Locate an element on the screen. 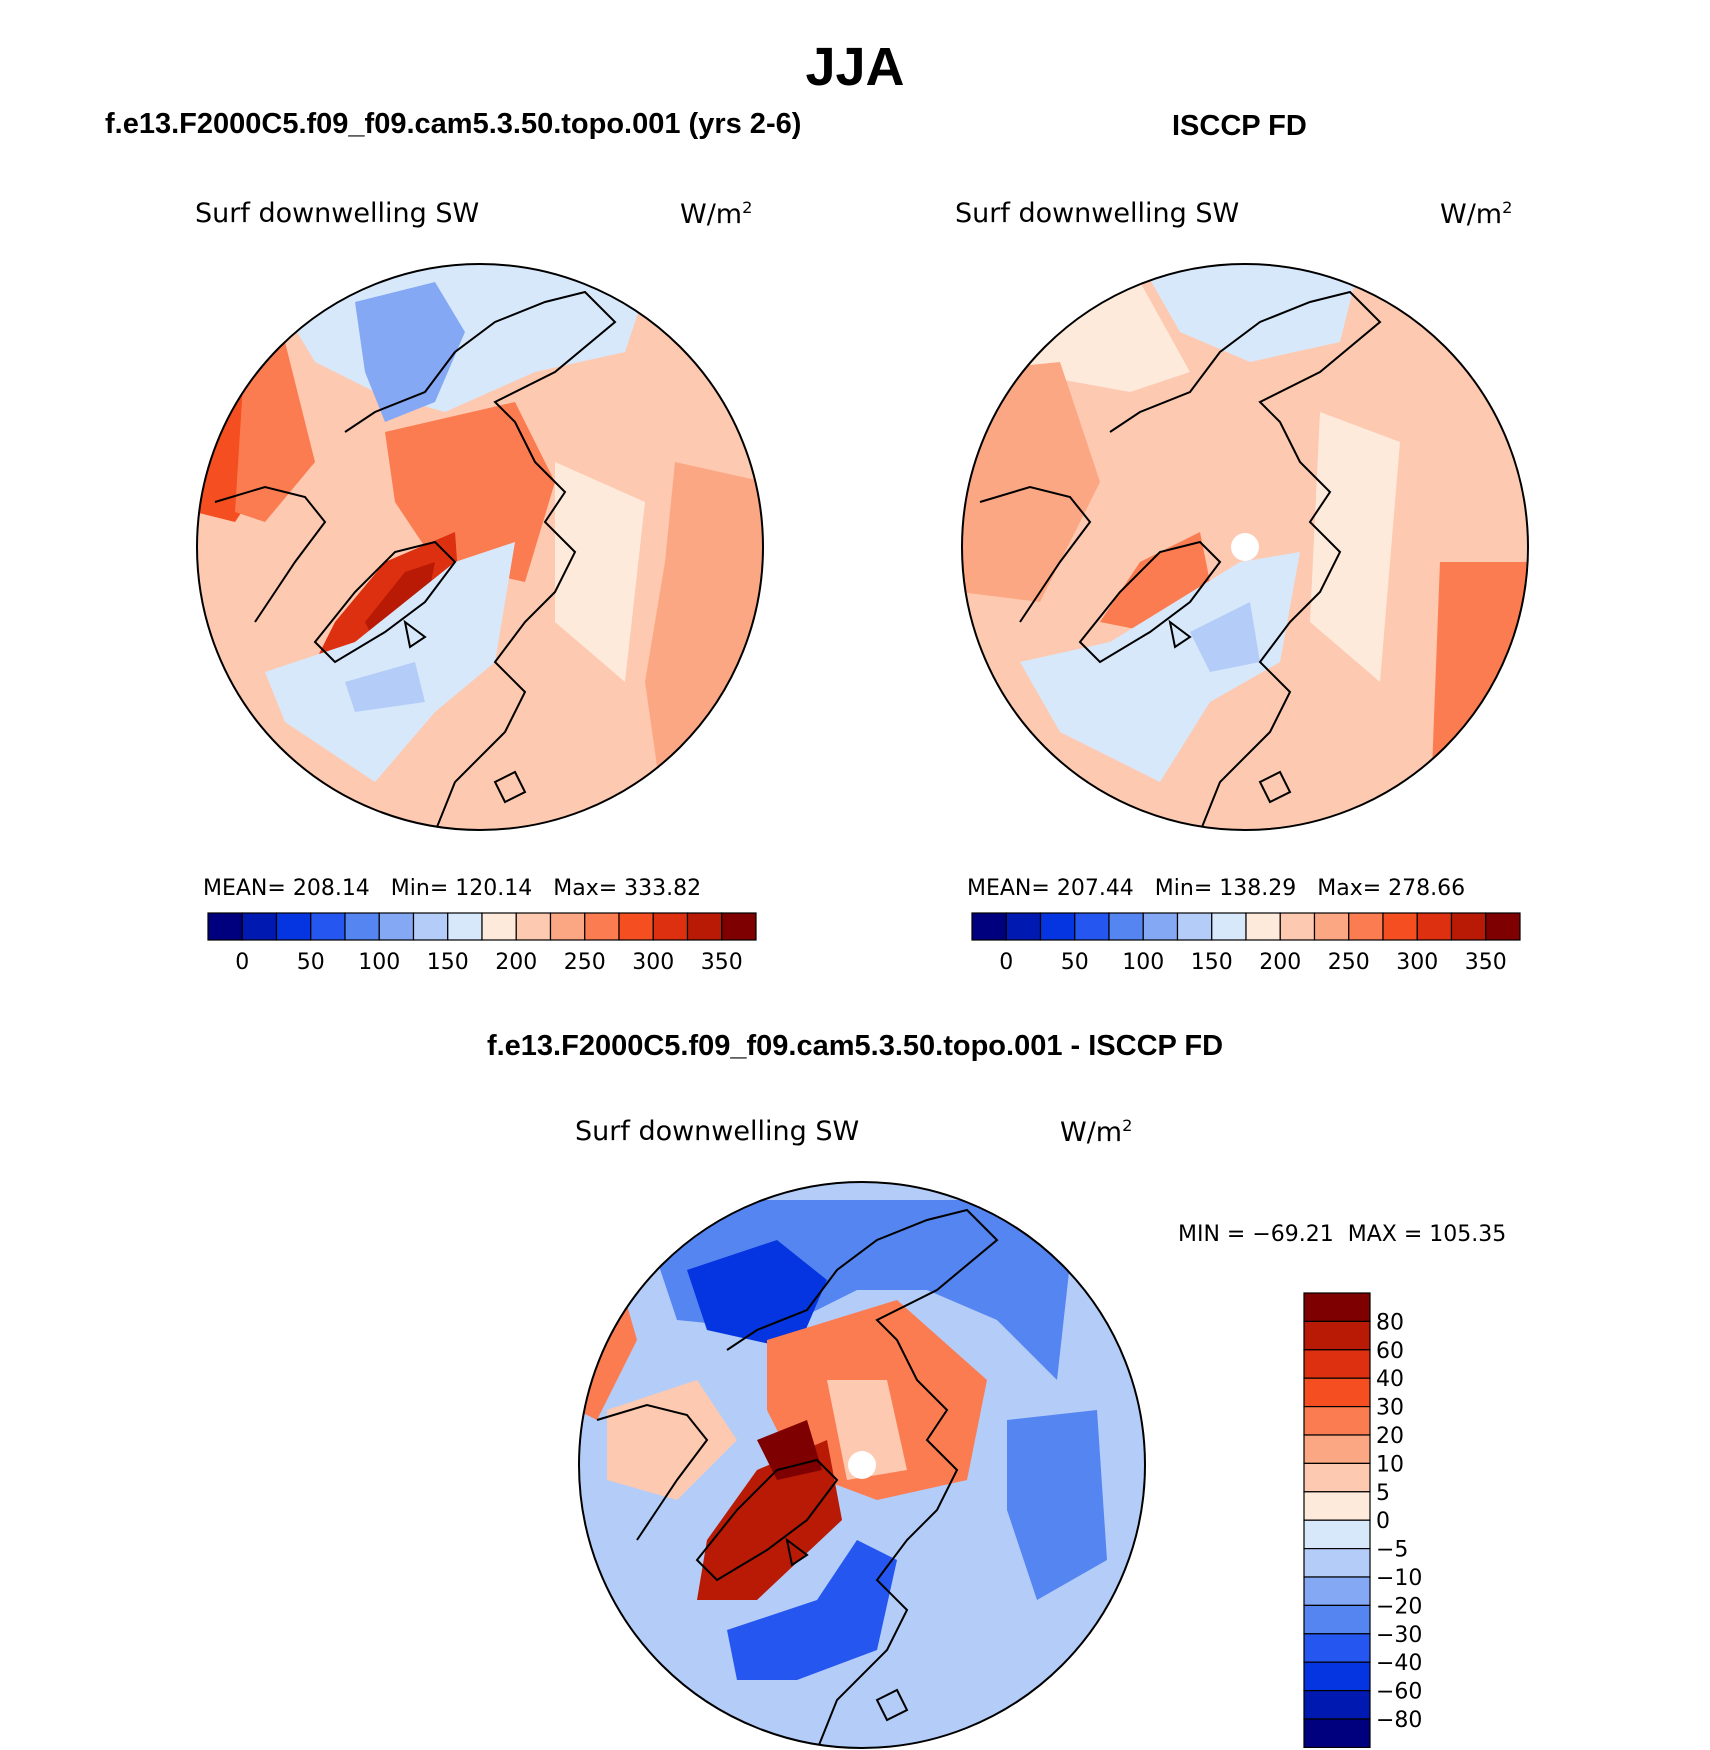 Image resolution: width=1710 pixels, height=1750 pixels. model-region-arctic-high is located at coordinates (470, 492).